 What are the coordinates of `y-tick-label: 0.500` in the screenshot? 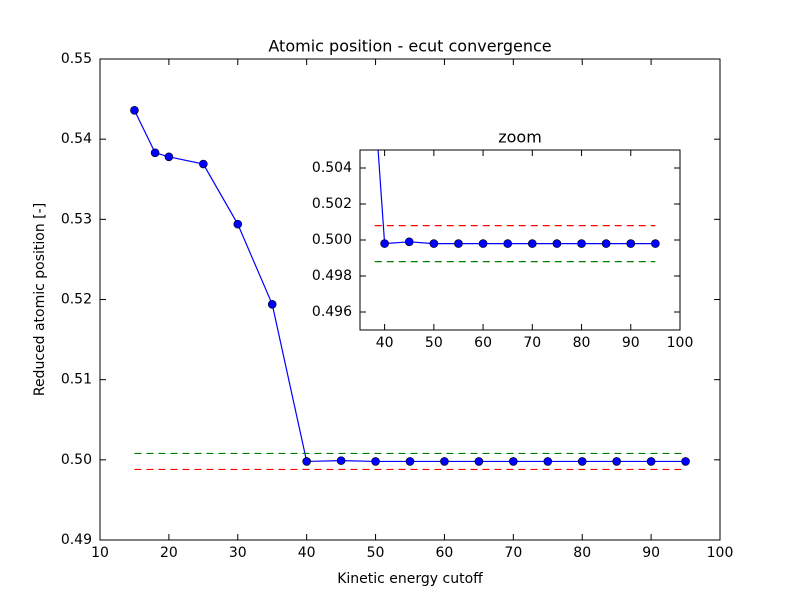 It's located at (332, 240).